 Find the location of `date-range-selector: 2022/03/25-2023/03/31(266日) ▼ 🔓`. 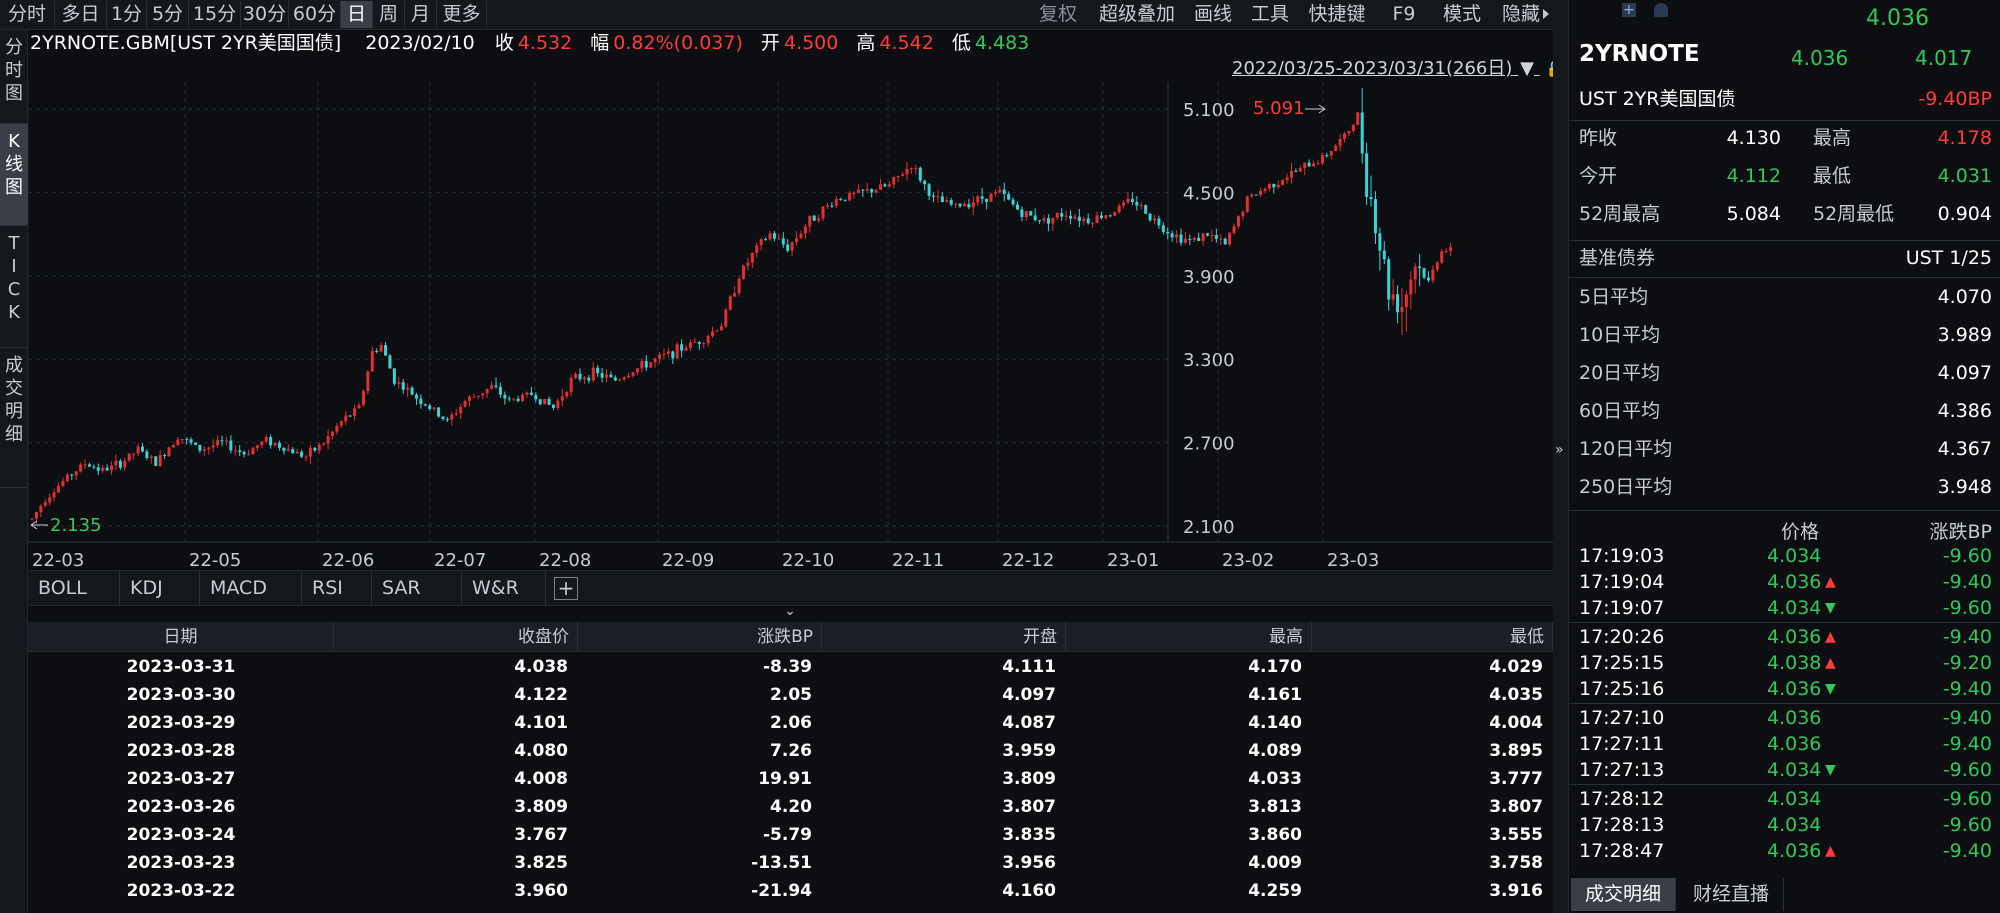

date-range-selector: 2022/03/25-2023/03/31(266日) ▼ 🔓 is located at coordinates (1398, 69).